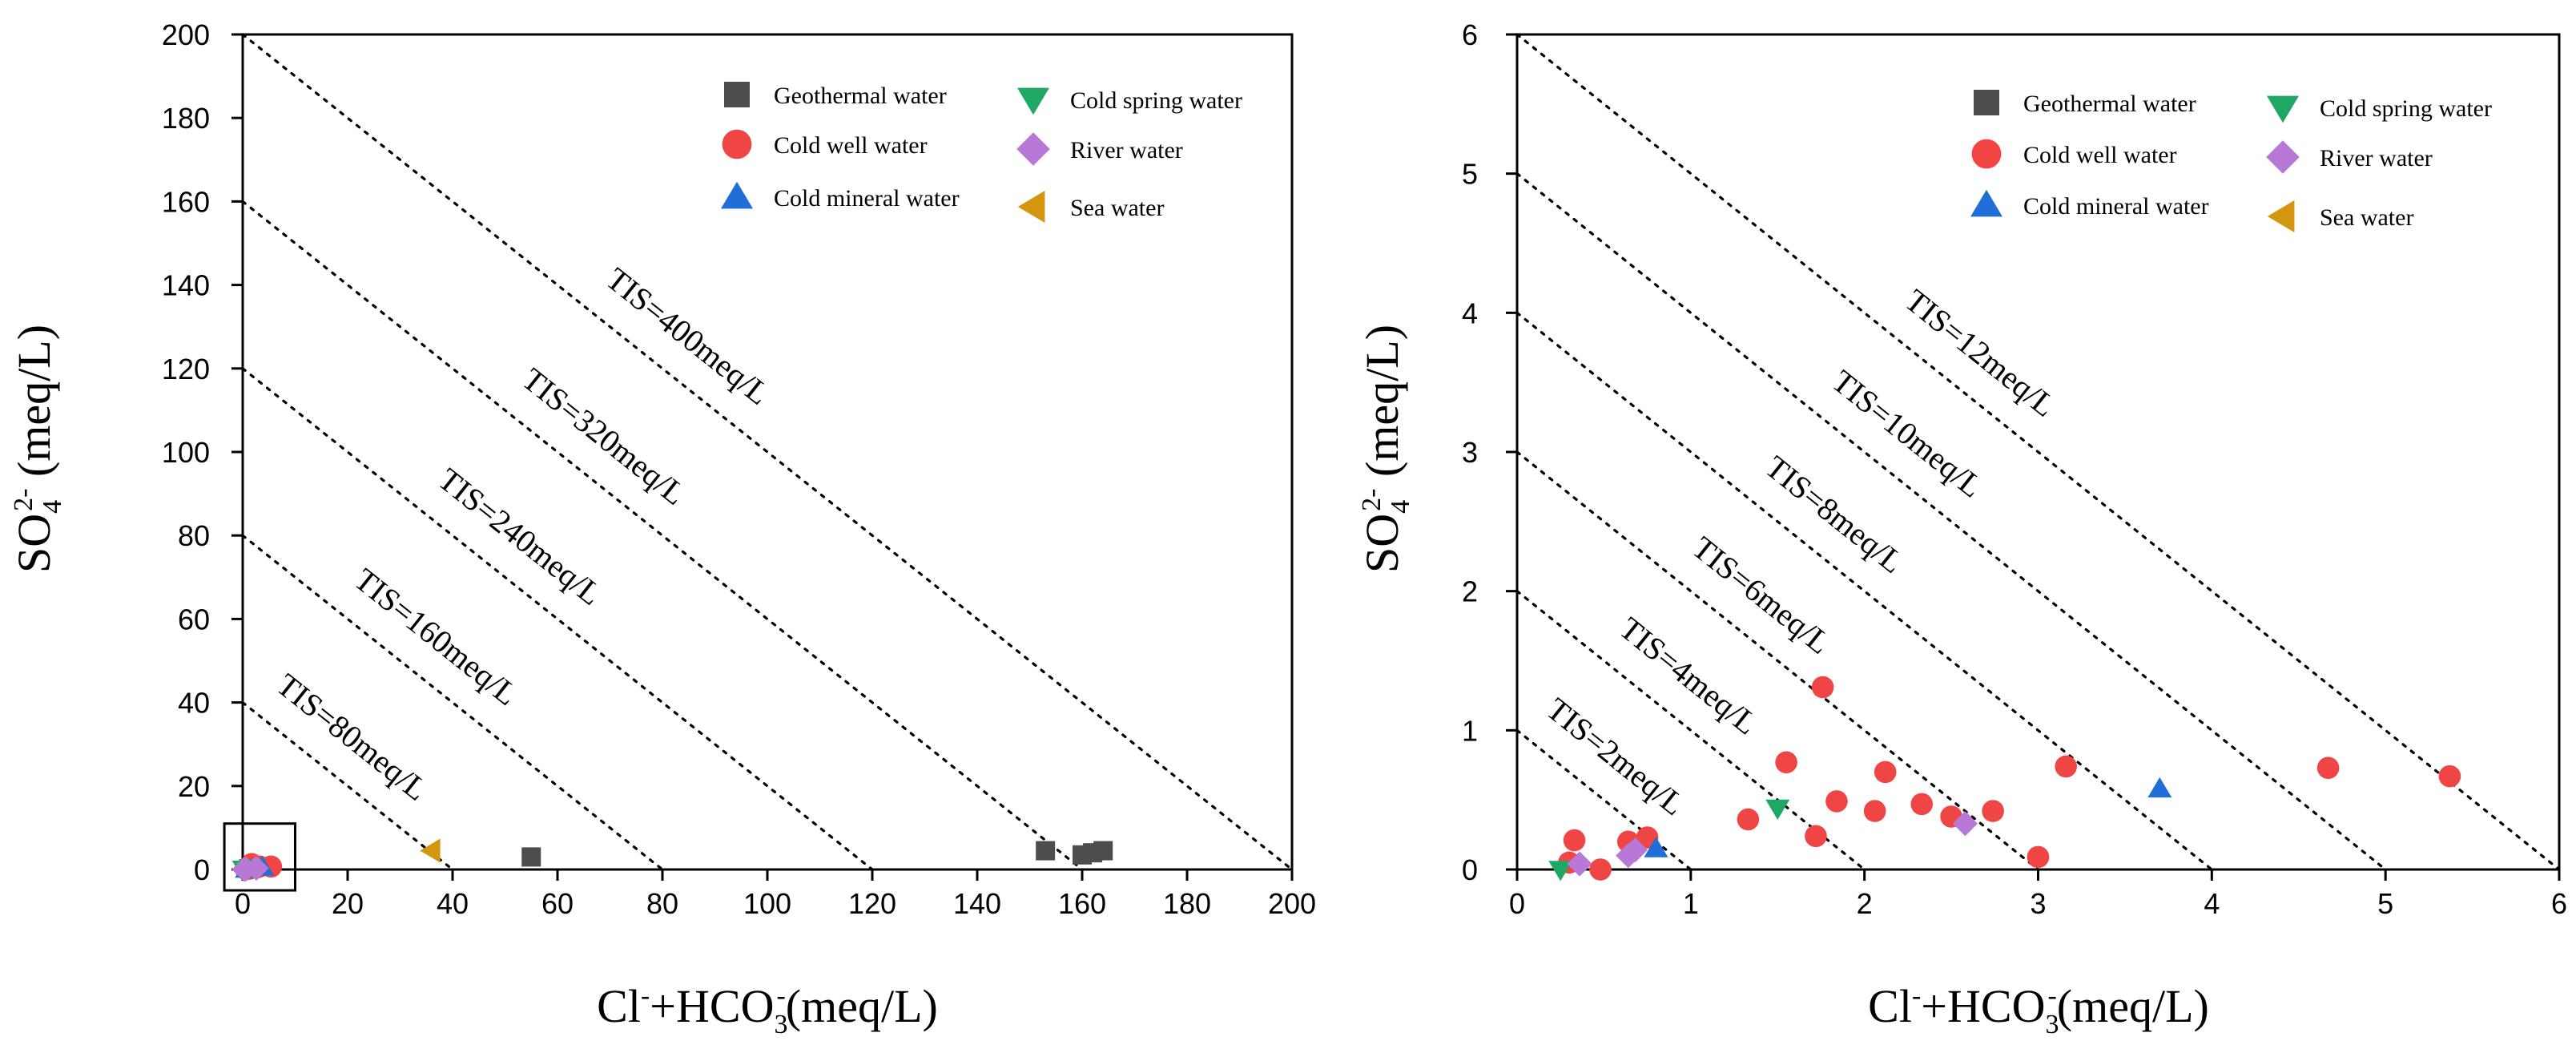 The width and height of the screenshot is (2576, 1049). I want to click on y-tick-label: 180, so click(186, 118).